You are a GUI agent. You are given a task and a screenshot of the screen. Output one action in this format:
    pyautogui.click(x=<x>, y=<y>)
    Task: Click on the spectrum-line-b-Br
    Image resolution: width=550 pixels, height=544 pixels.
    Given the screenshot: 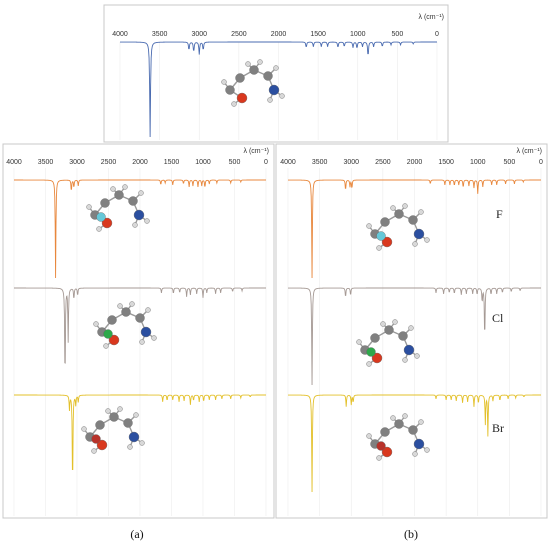 What is the action you would take?
    pyautogui.click(x=414, y=443)
    